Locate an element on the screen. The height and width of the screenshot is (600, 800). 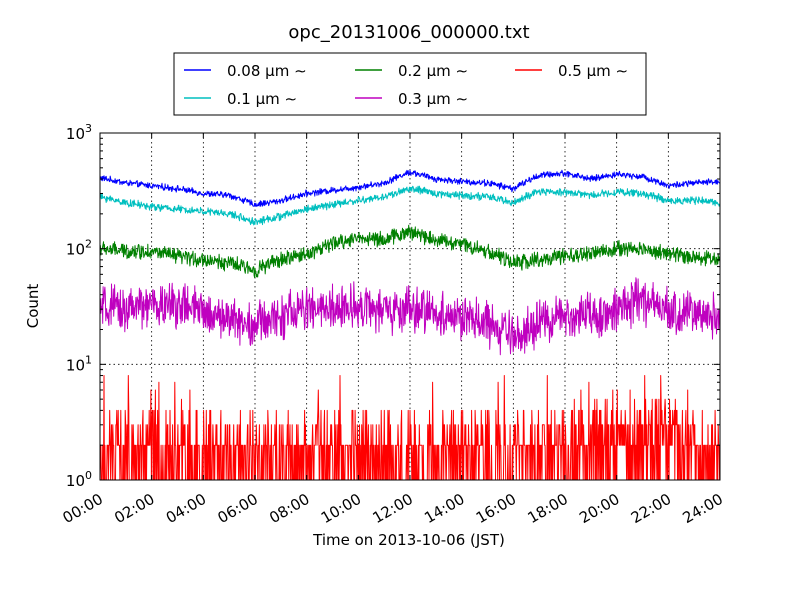
legend-box is located at coordinates (410, 84).